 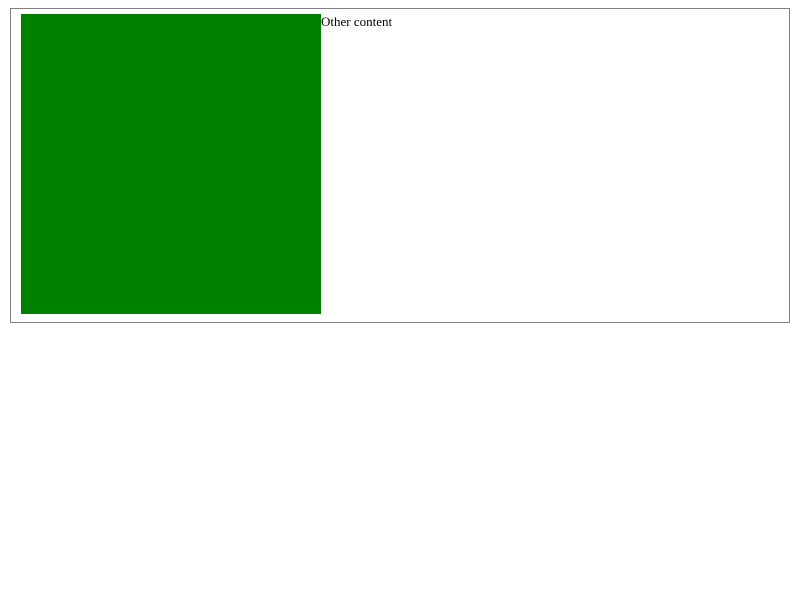 I want to click on other-content-text: Other content, so click(x=357, y=21).